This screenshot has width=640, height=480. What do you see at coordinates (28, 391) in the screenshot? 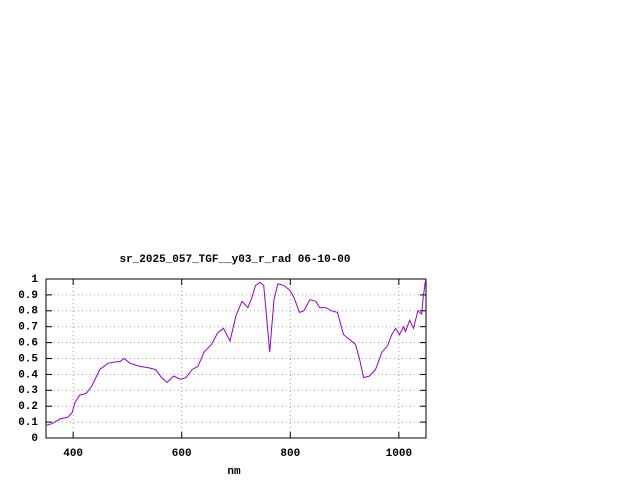
I see `y-tick-label: 0.3` at bounding box center [28, 391].